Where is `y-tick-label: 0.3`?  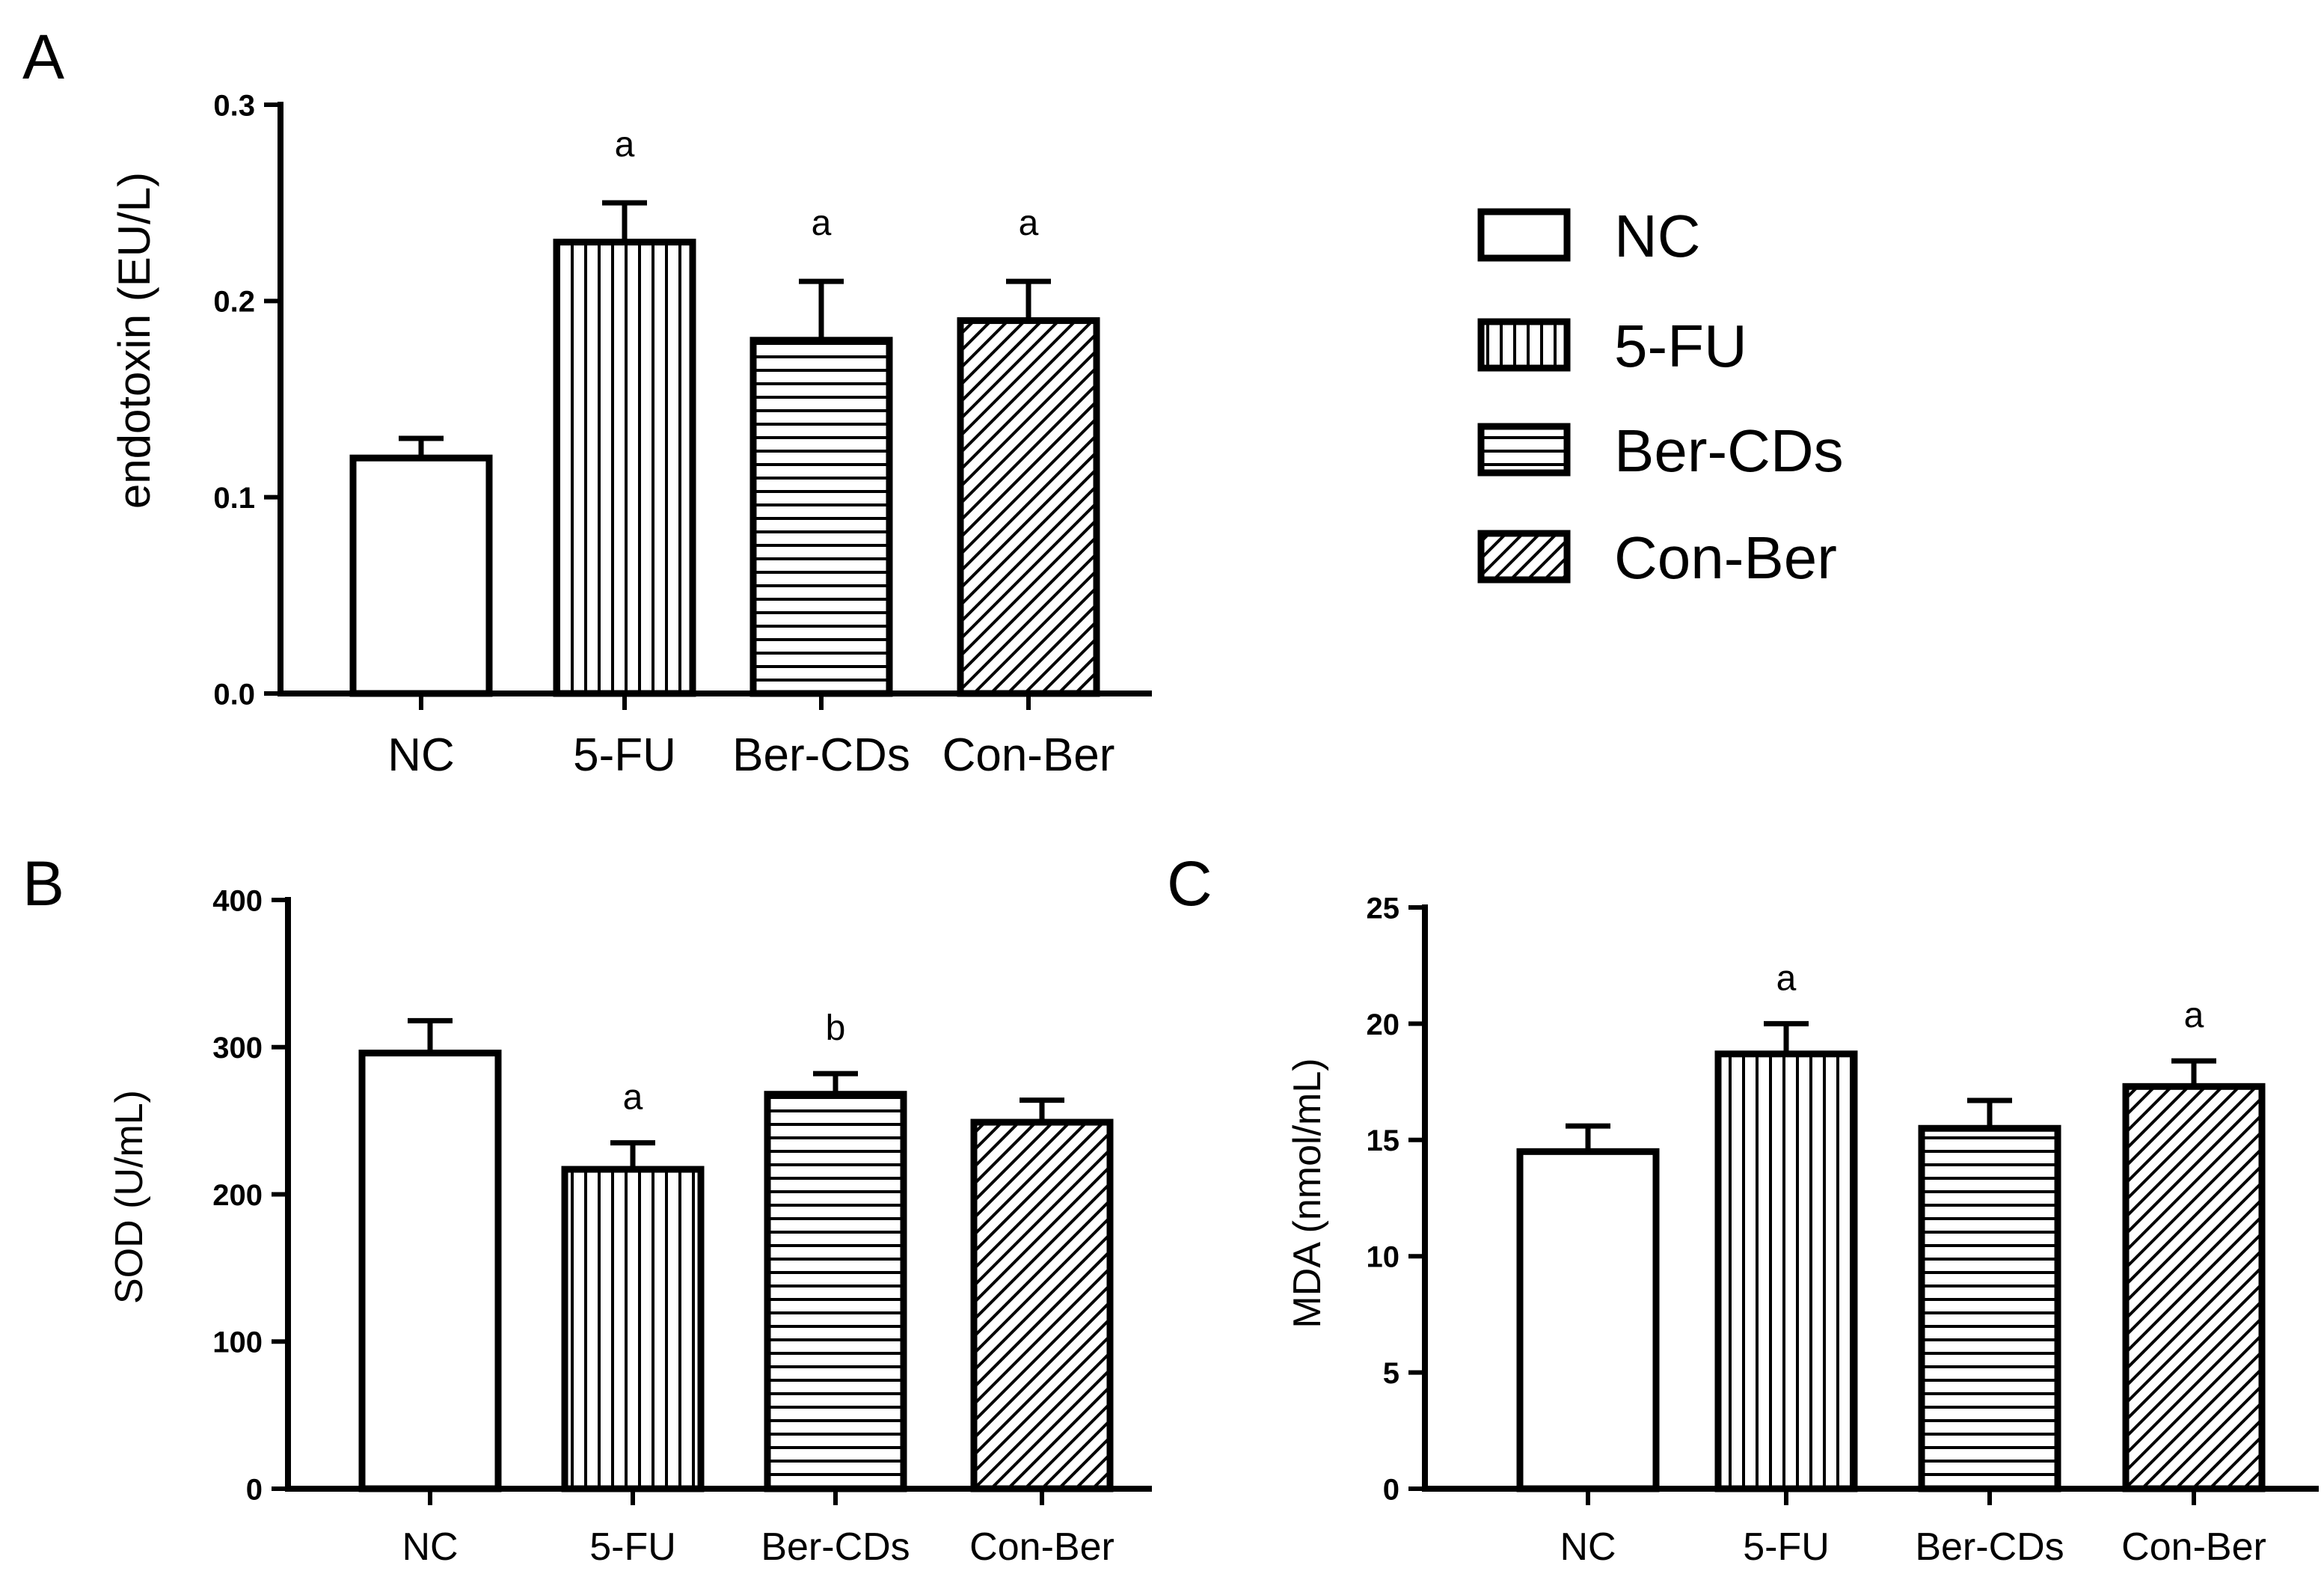
y-tick-label: 0.3 is located at coordinates (234, 105).